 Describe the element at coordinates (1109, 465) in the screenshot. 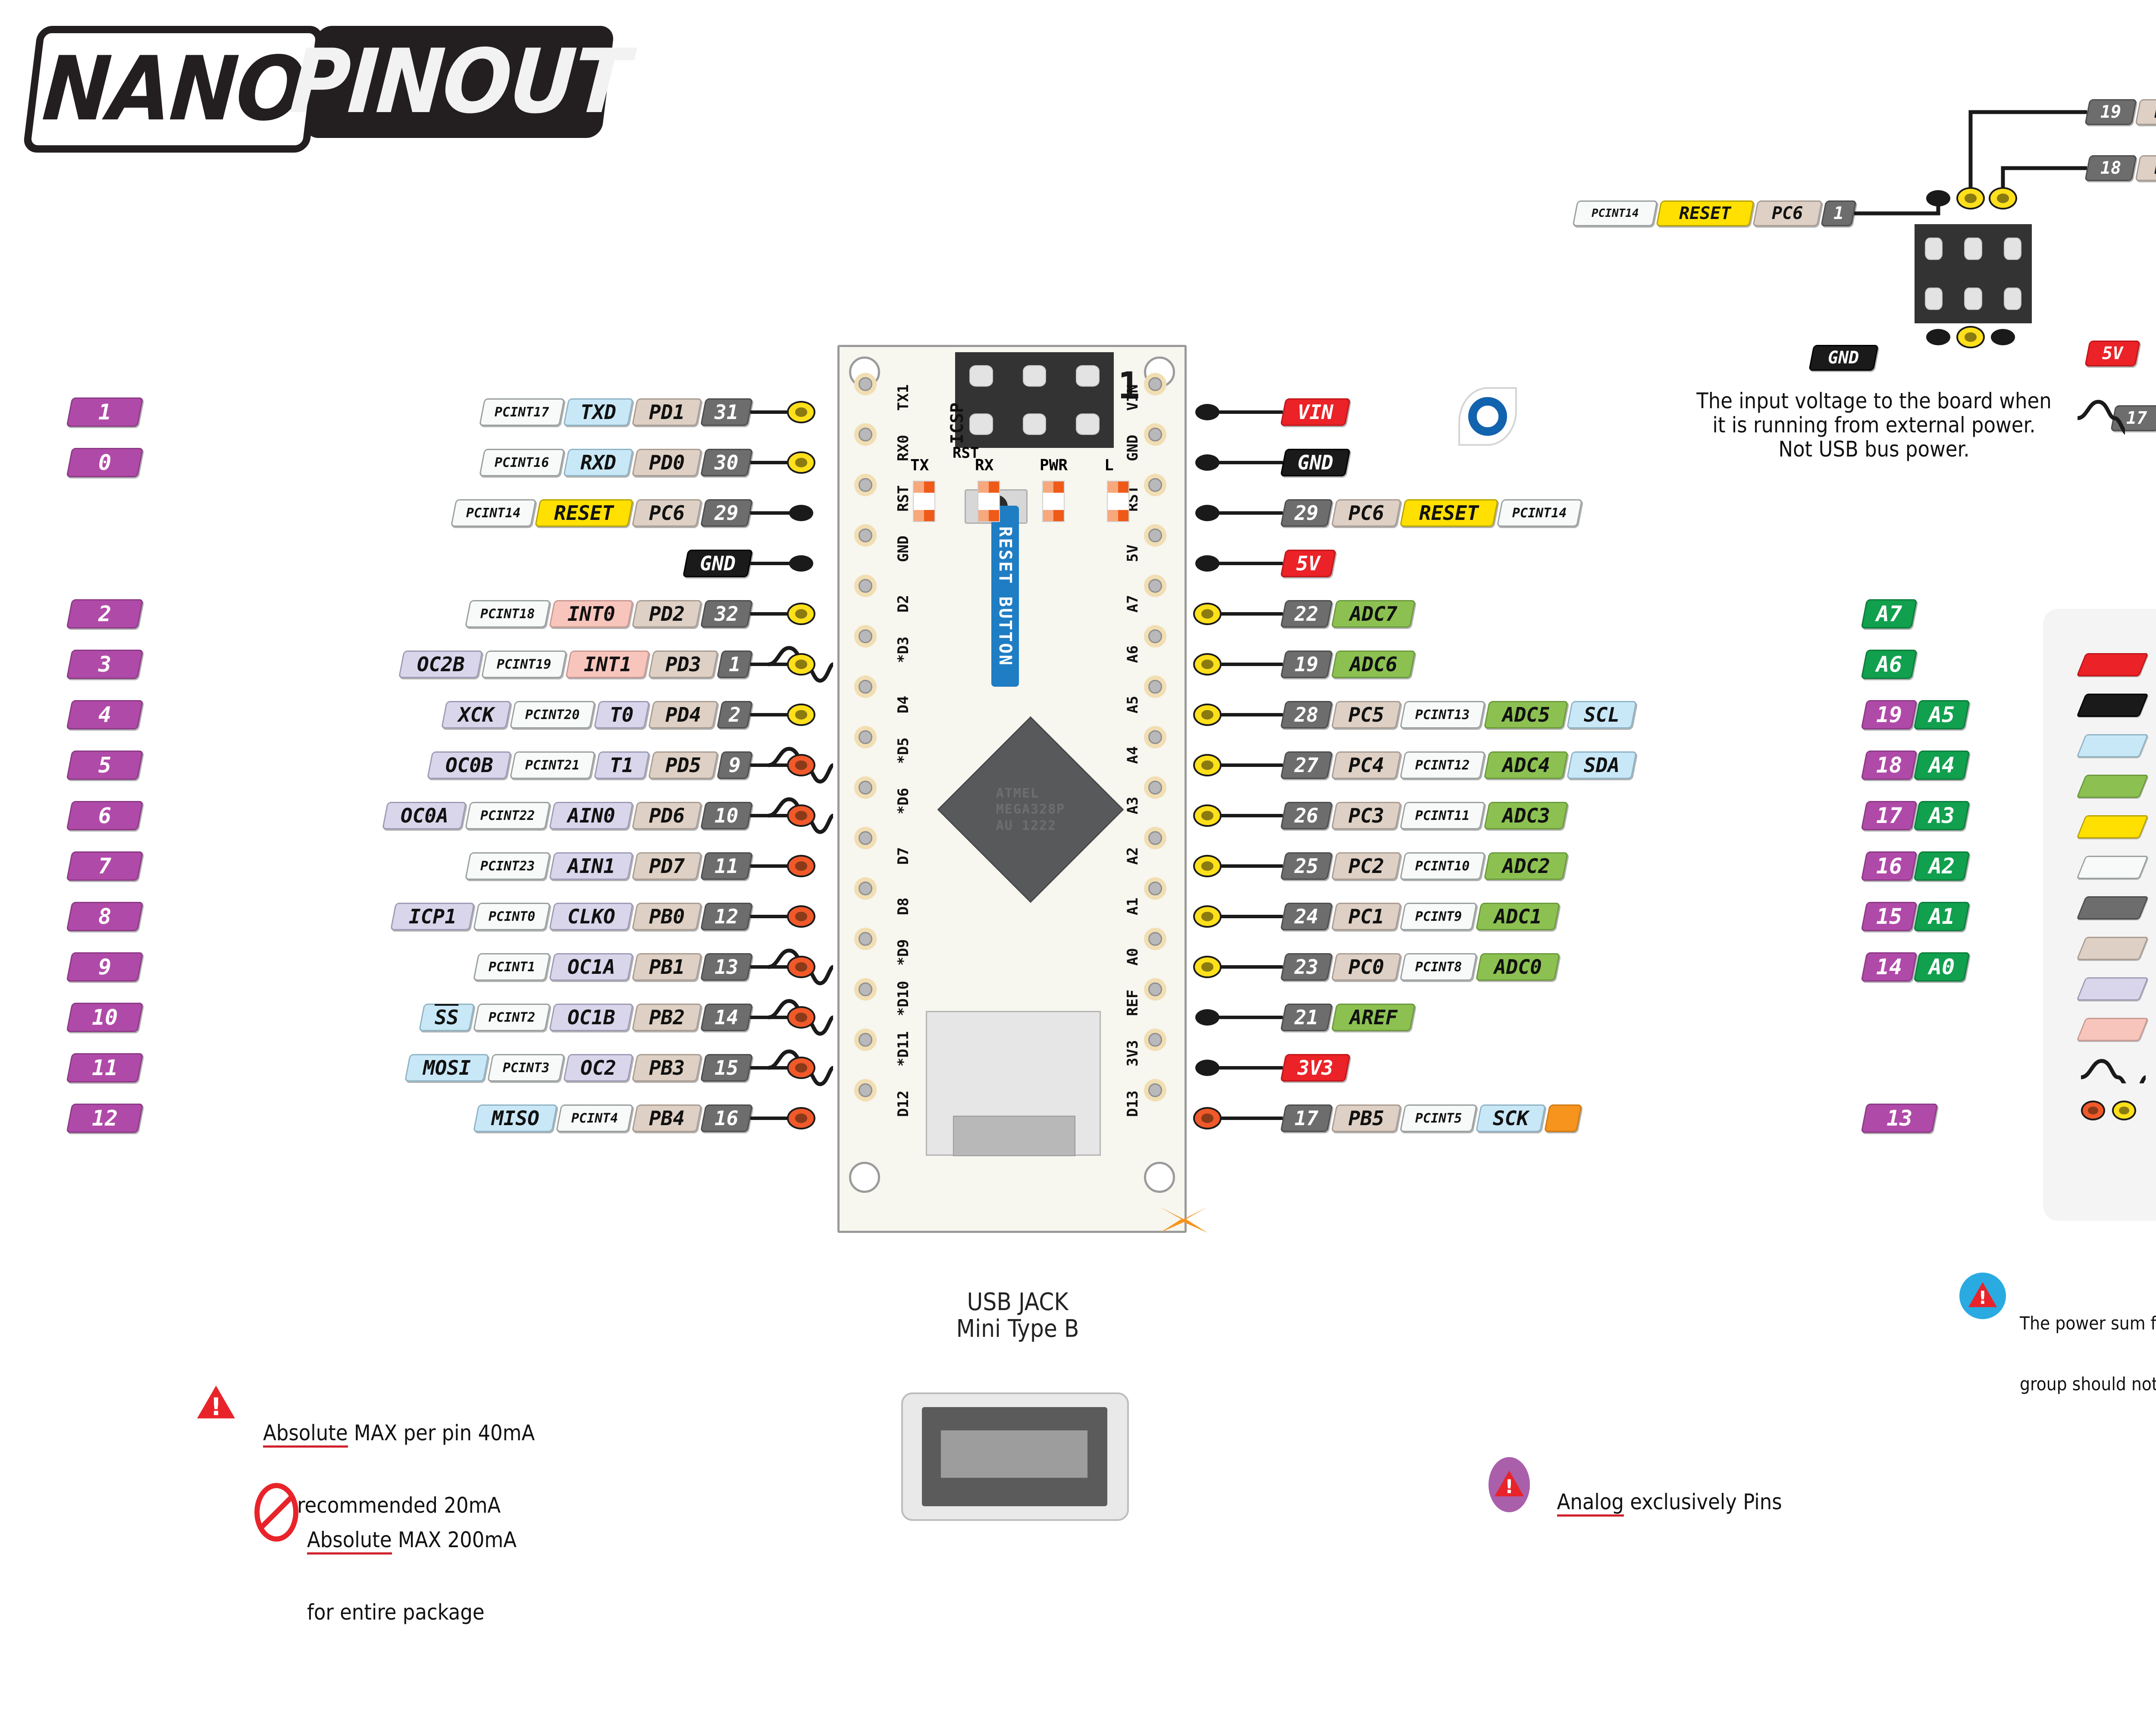

I see `board-led-label-l: L` at that location.